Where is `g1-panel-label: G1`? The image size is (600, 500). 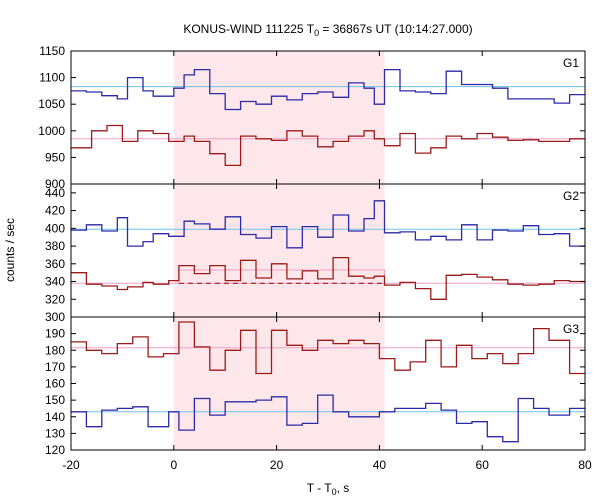
g1-panel-label: G1 is located at coordinates (571, 63).